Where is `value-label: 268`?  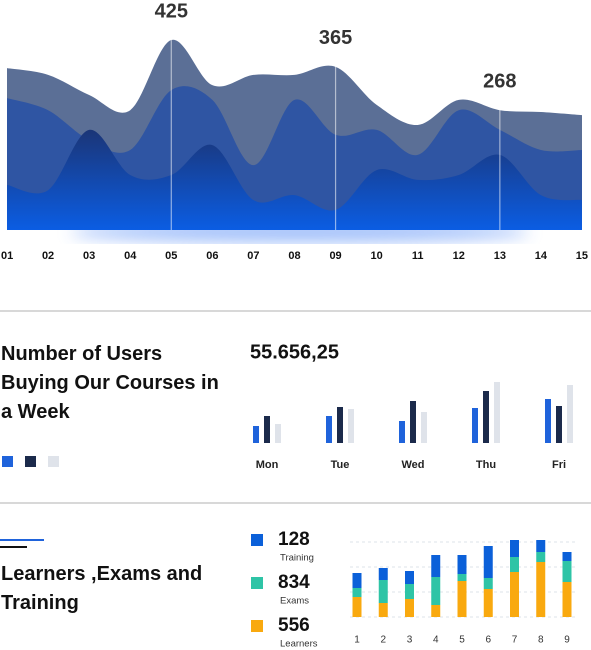
value-label: 268 is located at coordinates (499, 81).